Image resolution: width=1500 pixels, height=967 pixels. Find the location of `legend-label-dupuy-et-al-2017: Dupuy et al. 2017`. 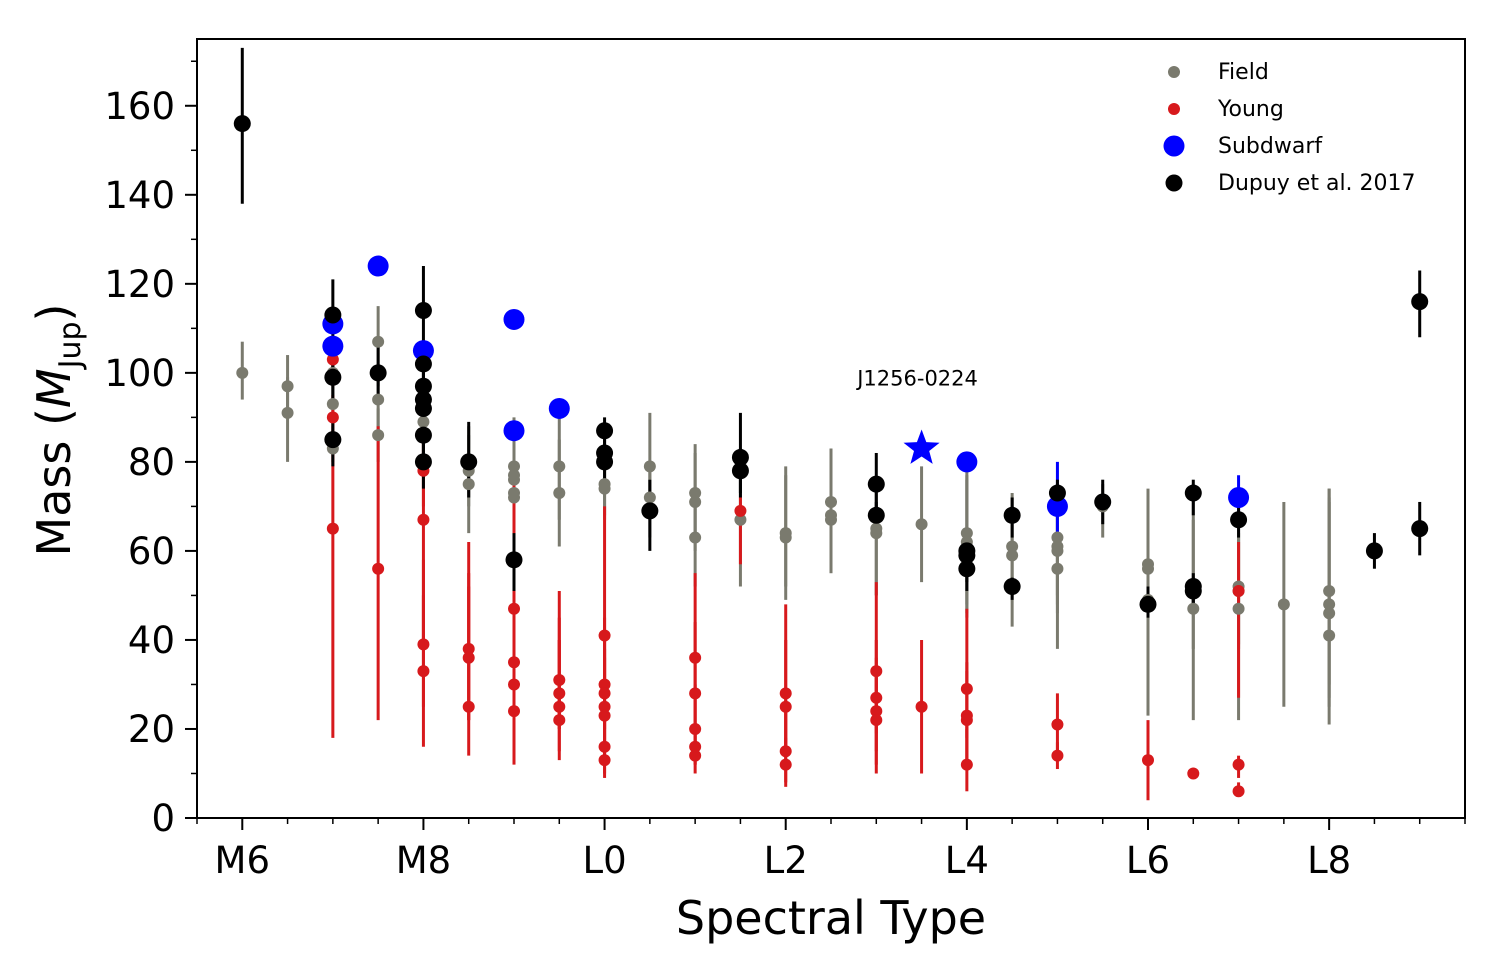

legend-label-dupuy-et-al-2017: Dupuy et al. 2017 is located at coordinates (1317, 183).